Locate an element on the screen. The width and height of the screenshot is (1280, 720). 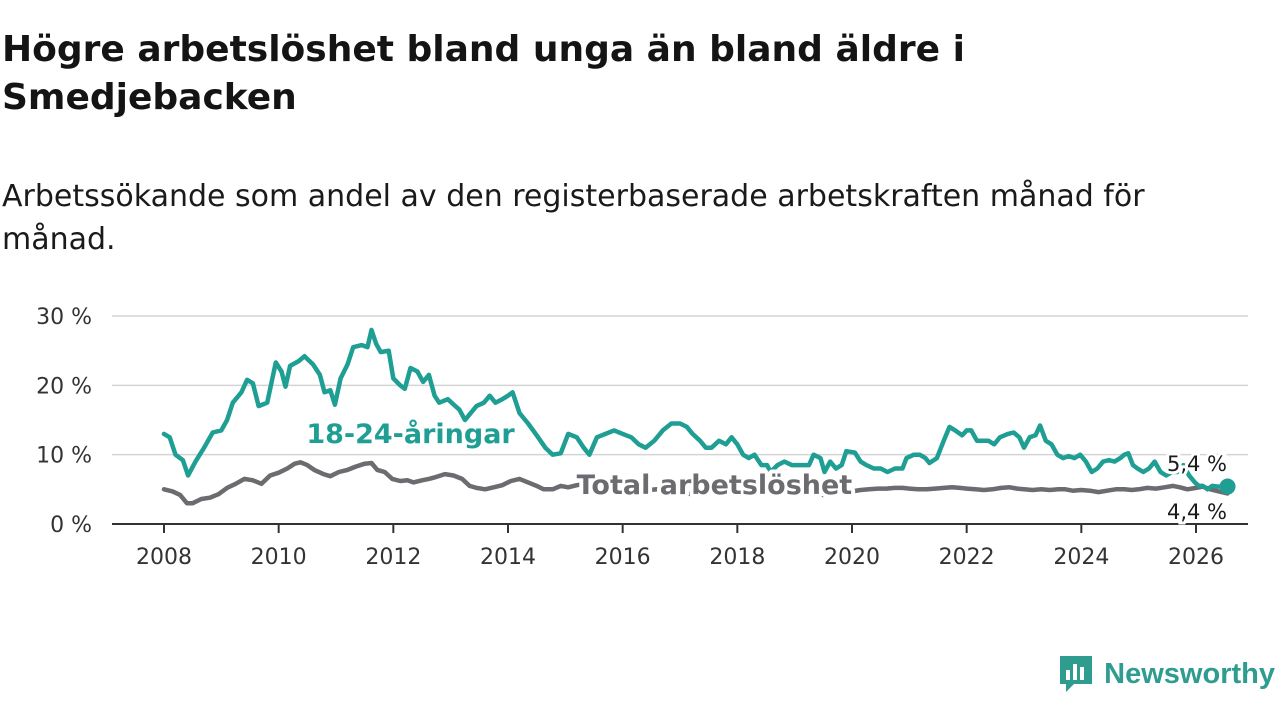
total-end-value-label: 4,4 % is located at coordinates (1197, 512).